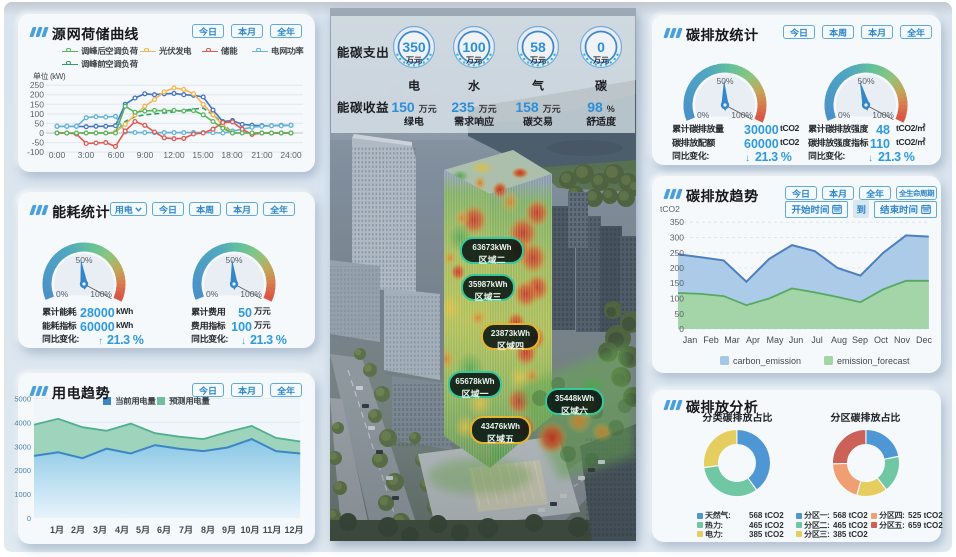  I want to click on svg-text: 3:00, so click(86, 155).